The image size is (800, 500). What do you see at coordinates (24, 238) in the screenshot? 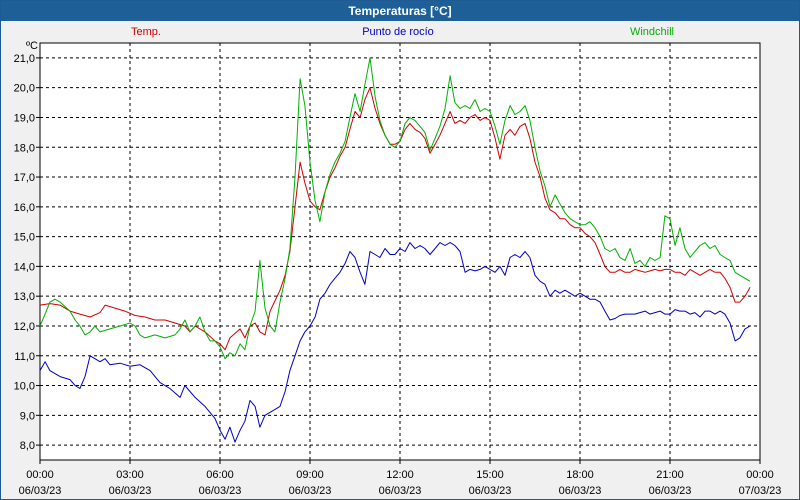
I see `y-tick-label: 15,0` at bounding box center [24, 238].